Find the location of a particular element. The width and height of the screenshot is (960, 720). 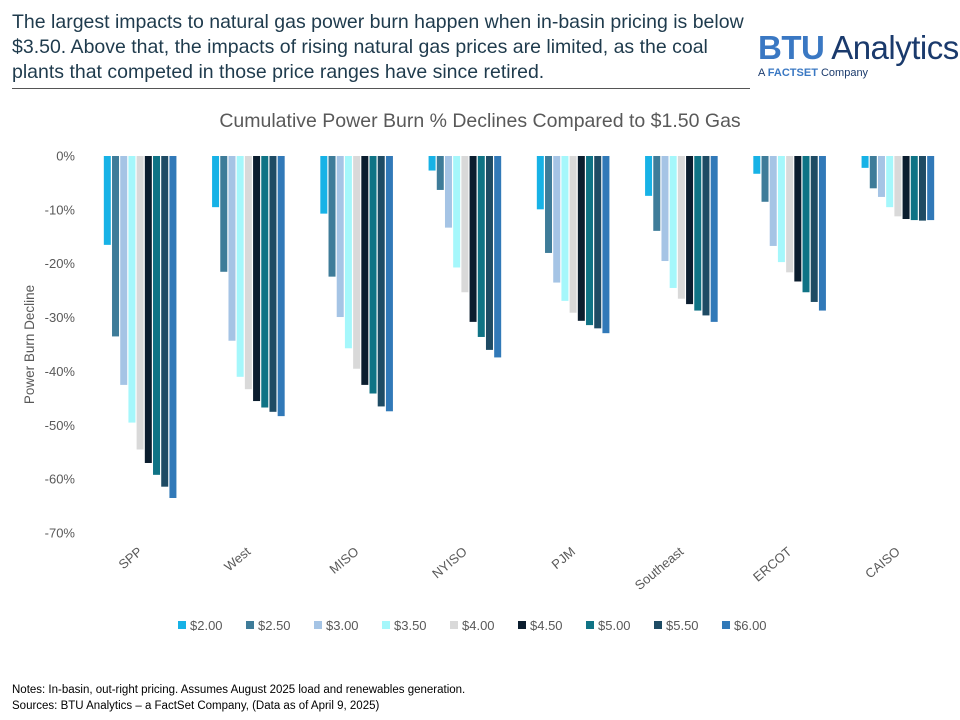

y-tick-label: -40% is located at coordinates (60, 371).